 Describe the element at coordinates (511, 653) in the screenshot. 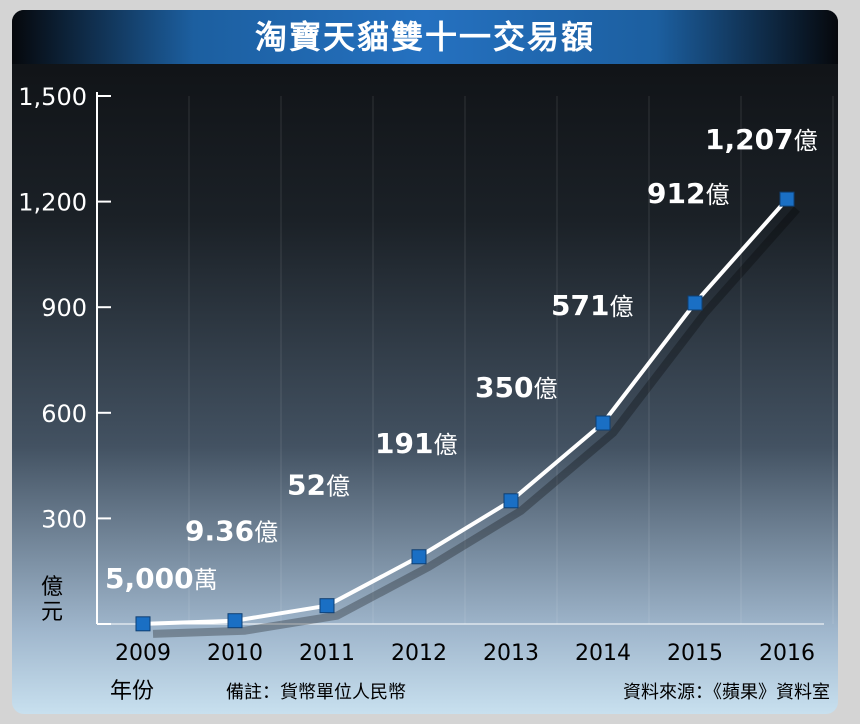

I see `x-tick-label: 2013` at that location.